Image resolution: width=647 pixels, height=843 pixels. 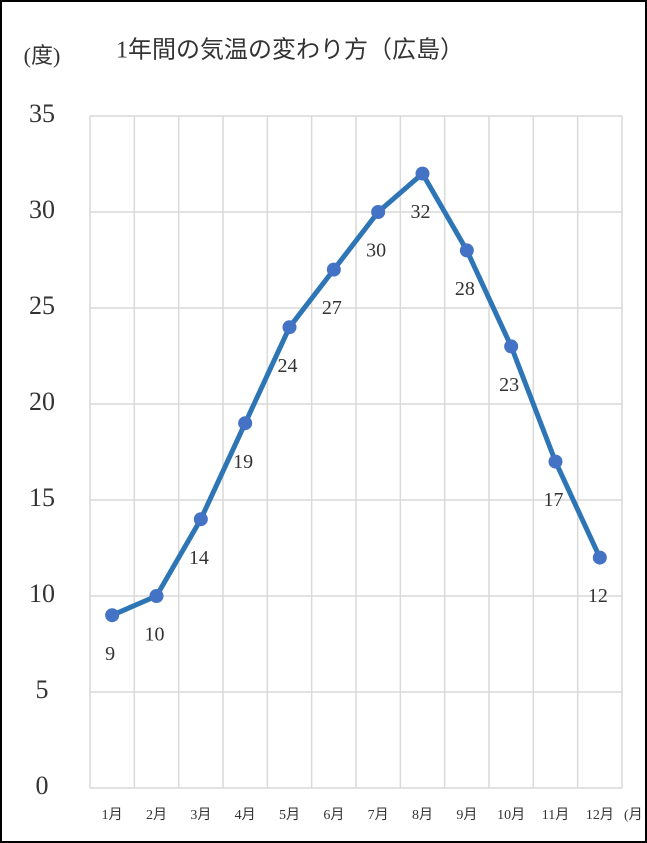 I want to click on x-tick-label: 2月, so click(x=156, y=815).